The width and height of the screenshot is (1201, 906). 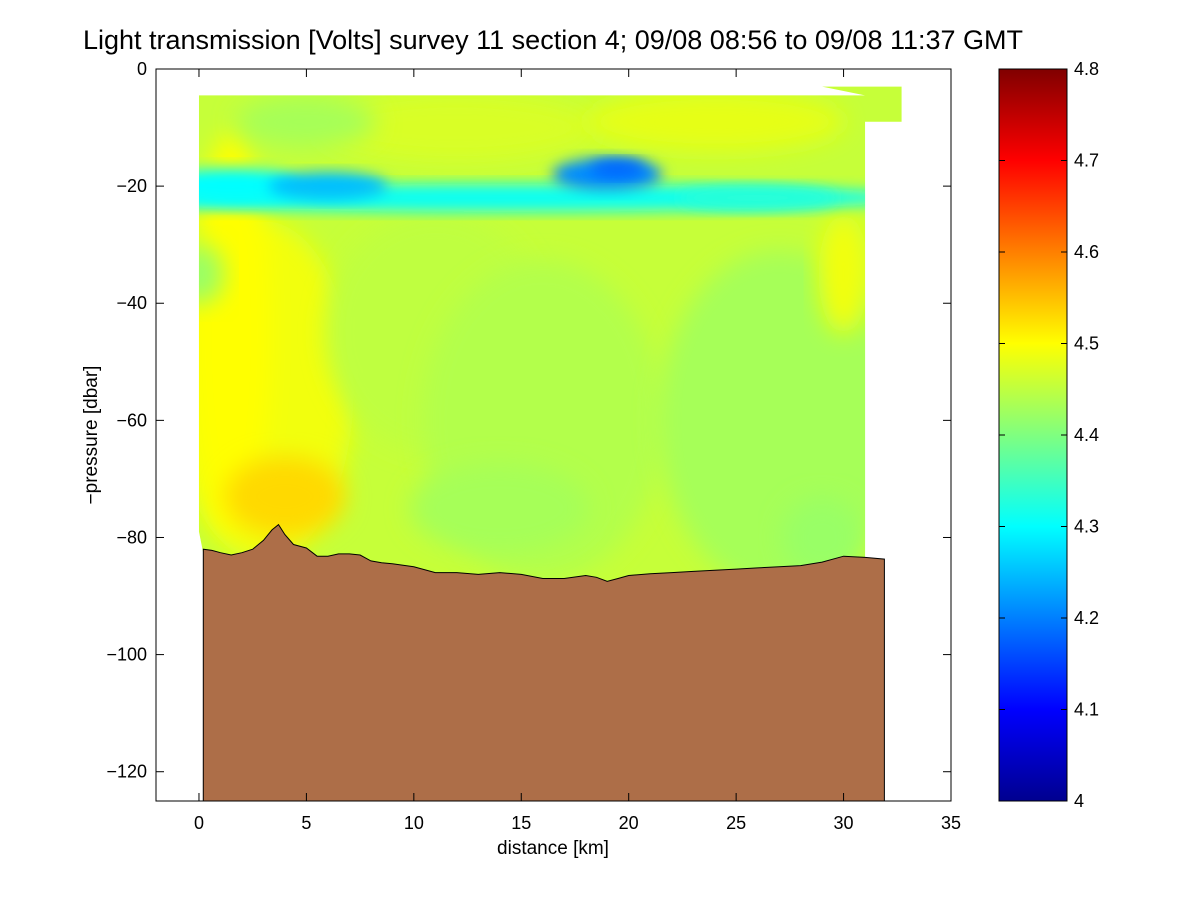 What do you see at coordinates (306, 823) in the screenshot?
I see `x-tick-label: 5` at bounding box center [306, 823].